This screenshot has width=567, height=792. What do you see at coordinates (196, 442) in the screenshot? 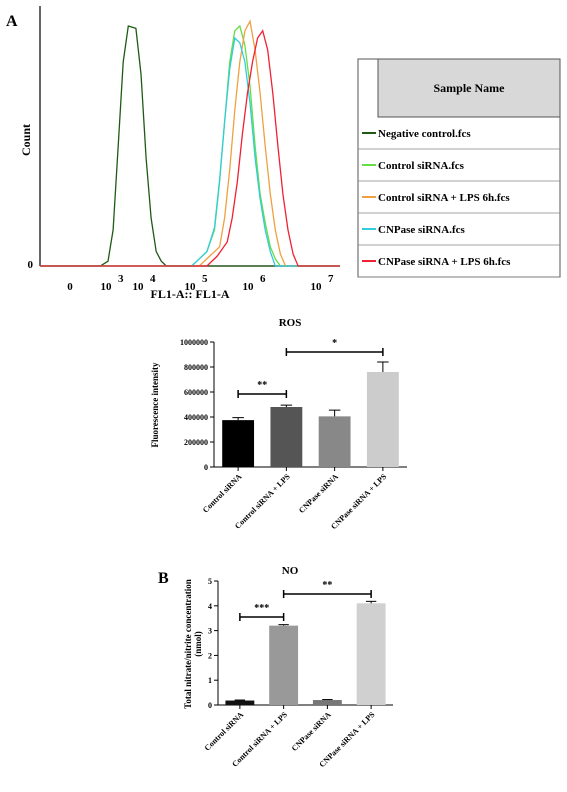
I see `ros-y-tick-label: 200000` at bounding box center [196, 442].